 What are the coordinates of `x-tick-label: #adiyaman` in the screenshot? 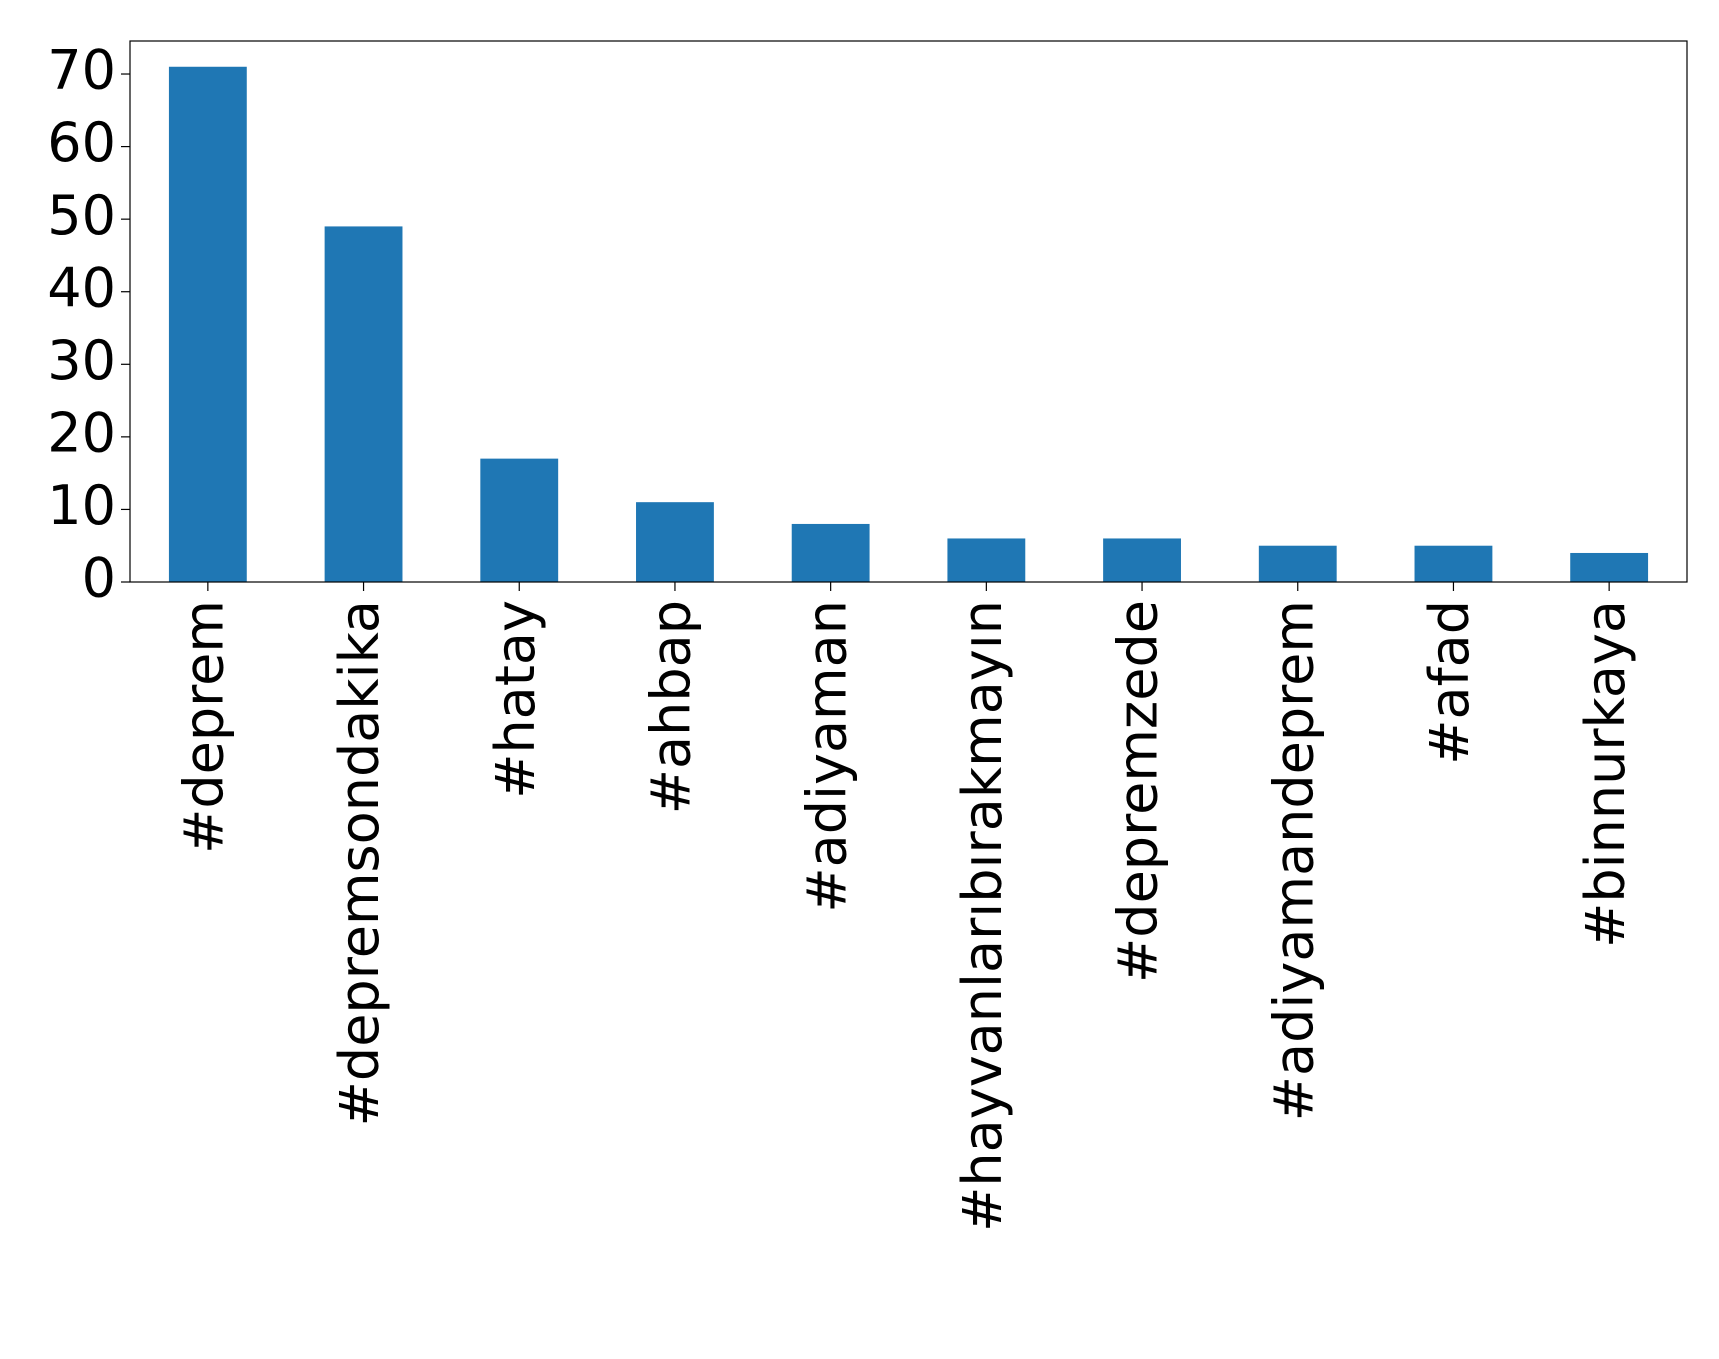 It's located at (826, 756).